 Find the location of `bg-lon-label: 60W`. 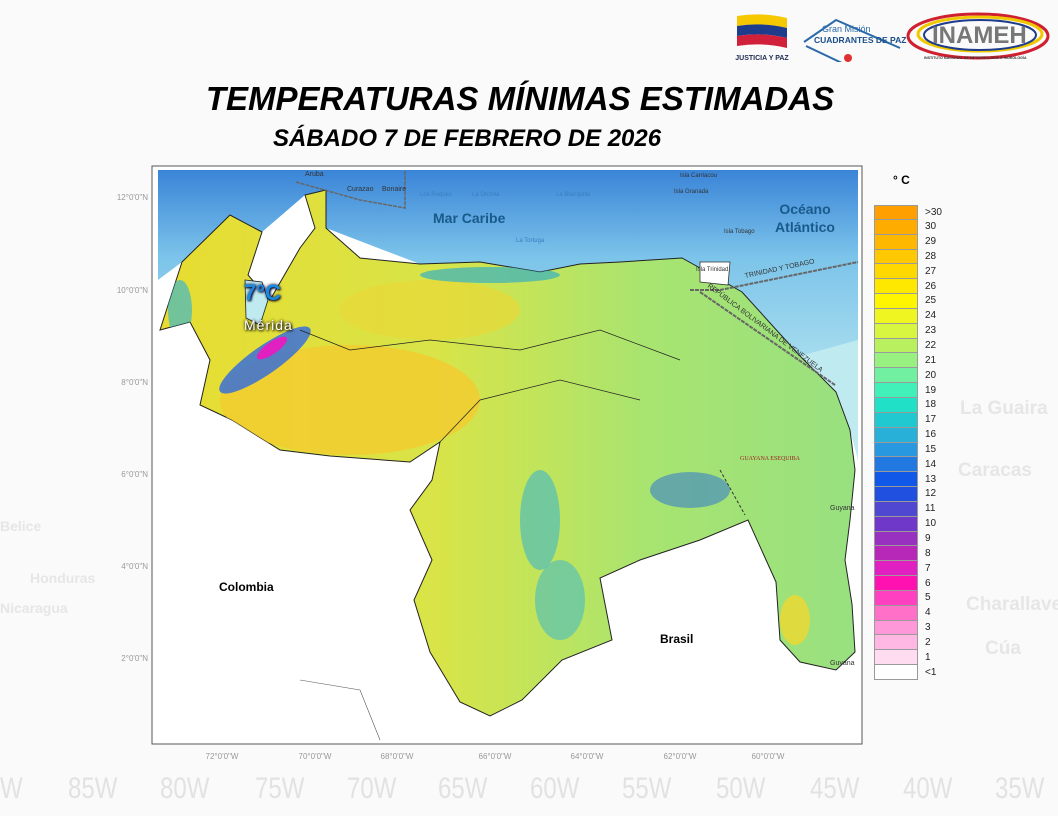

bg-lon-label: 60W is located at coordinates (555, 788).